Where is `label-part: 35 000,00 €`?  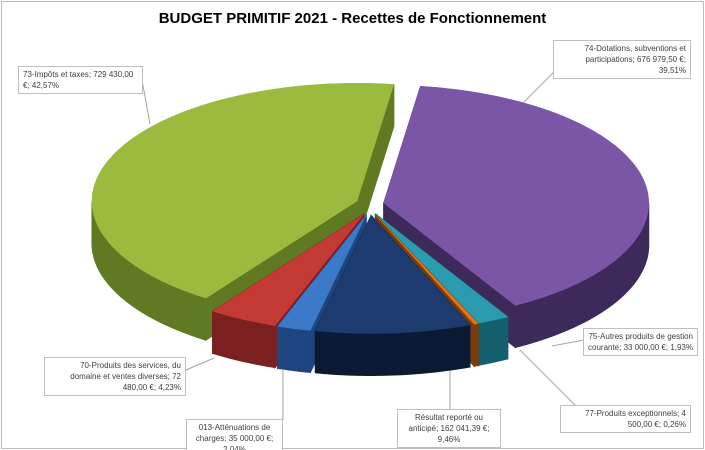
label-part: 35 000,00 € is located at coordinates (249, 438).